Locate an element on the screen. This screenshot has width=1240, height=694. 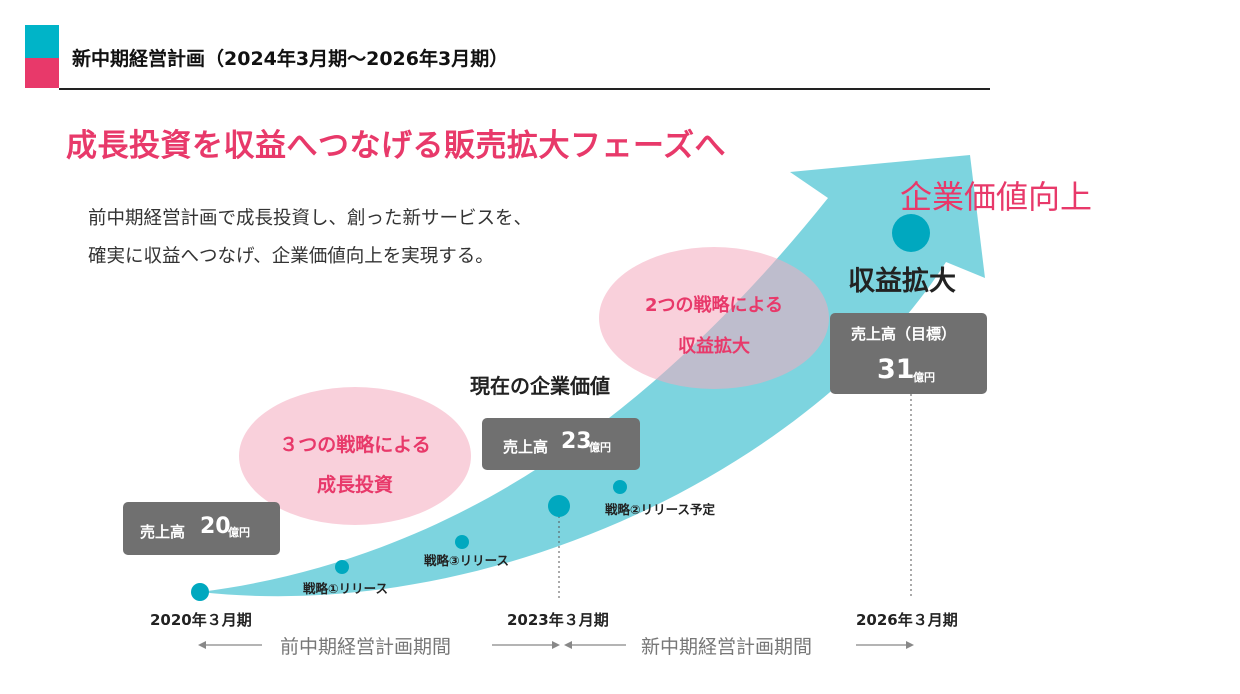
description-line-2: 確実に収益へつなげ、企業価値向上を実現する。 is located at coordinates (291, 256).